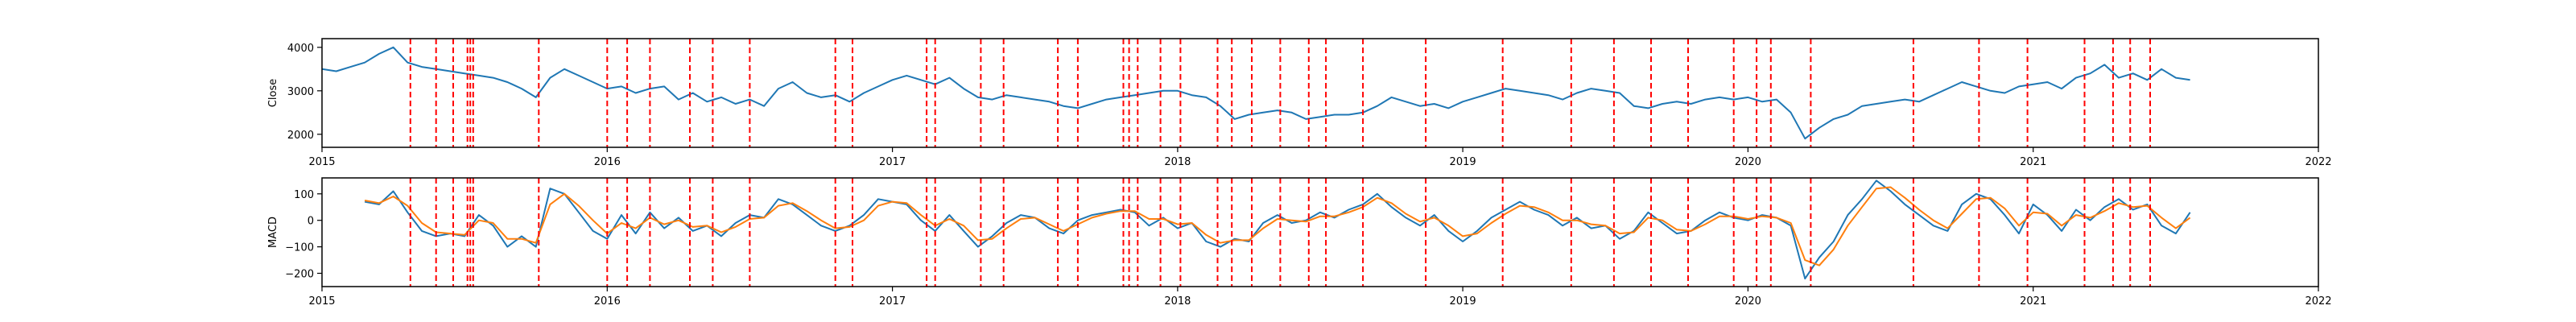 The image size is (2576, 322). What do you see at coordinates (300, 92) in the screenshot?
I see `close-y-tick-label-1: 3000` at bounding box center [300, 92].